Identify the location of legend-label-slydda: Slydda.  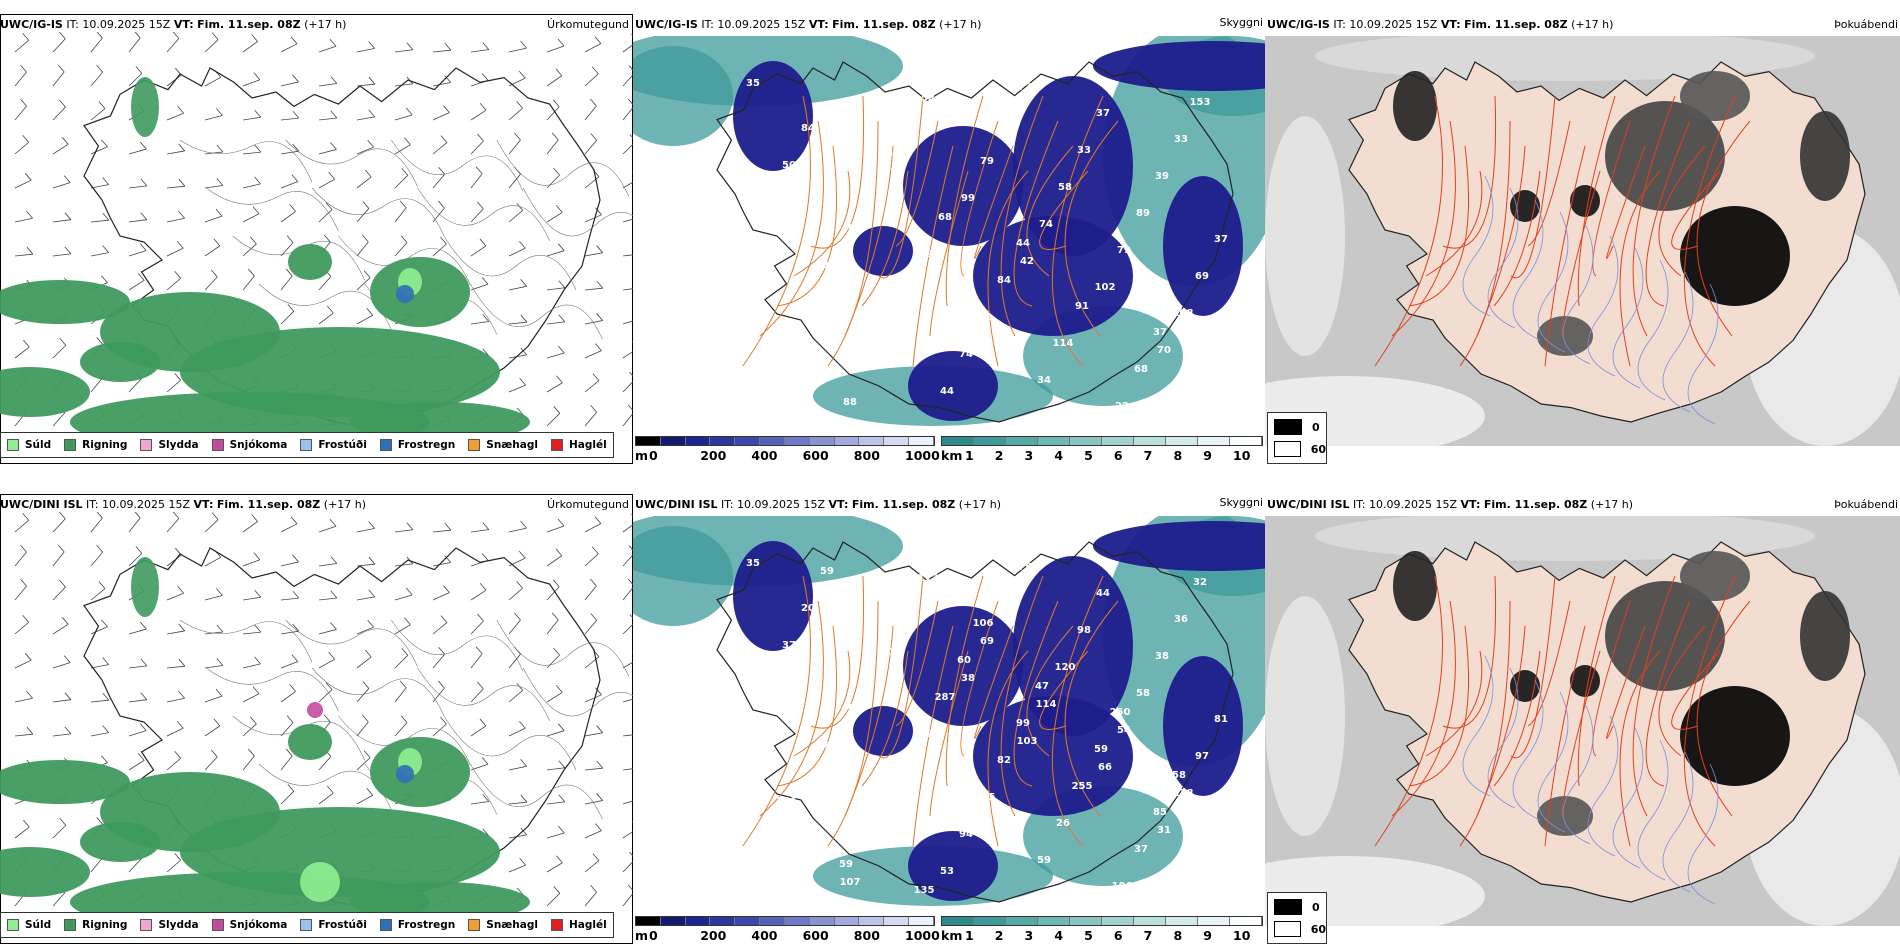
(178, 925).